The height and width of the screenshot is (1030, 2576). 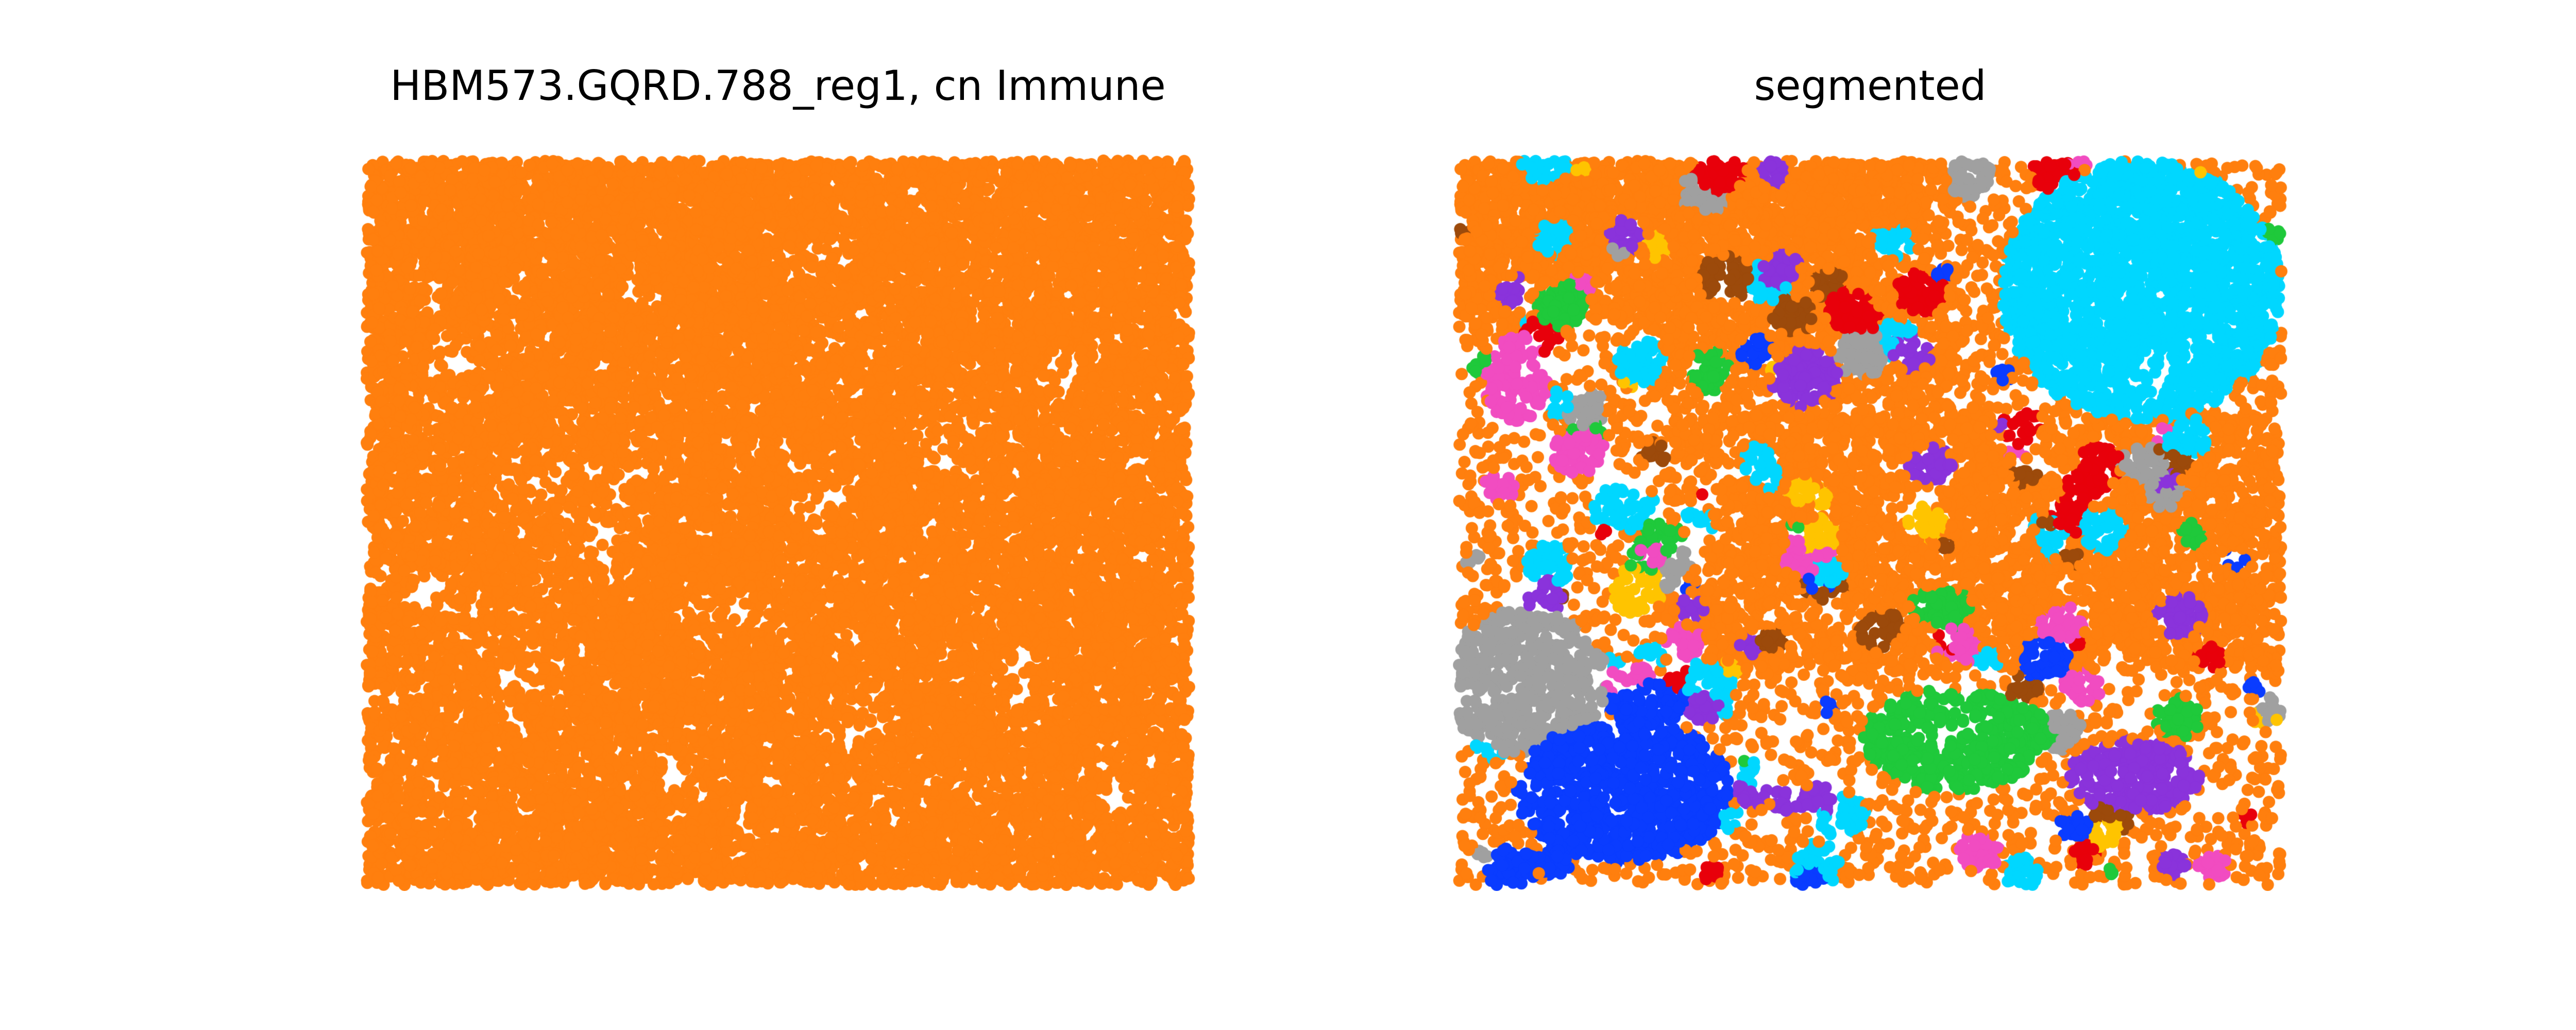 What do you see at coordinates (1870, 86) in the screenshot?
I see `right-panel-title: segmented` at bounding box center [1870, 86].